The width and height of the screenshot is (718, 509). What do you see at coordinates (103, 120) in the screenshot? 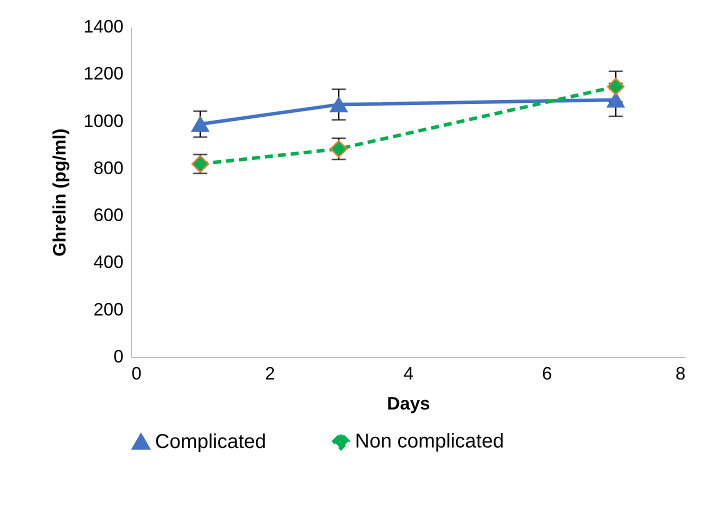
I see `y-tick-label: 1000` at bounding box center [103, 120].